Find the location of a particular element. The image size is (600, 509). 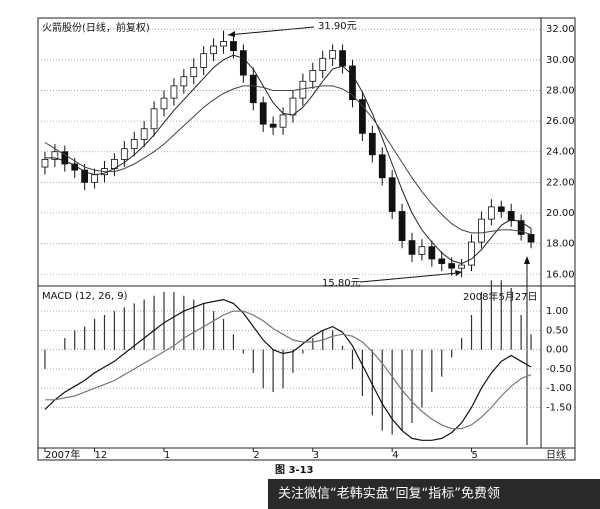

y-tick-label: -0.50 is located at coordinates (559, 369).